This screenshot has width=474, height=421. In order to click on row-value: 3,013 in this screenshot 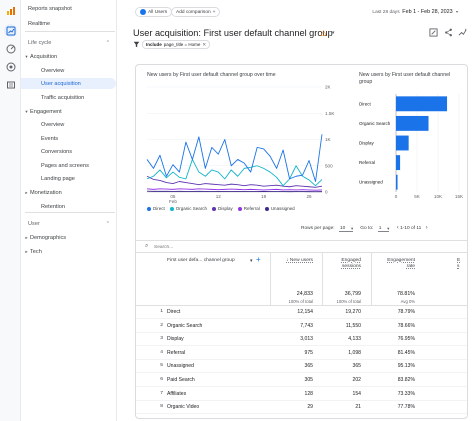, I will do `click(306, 339)`.